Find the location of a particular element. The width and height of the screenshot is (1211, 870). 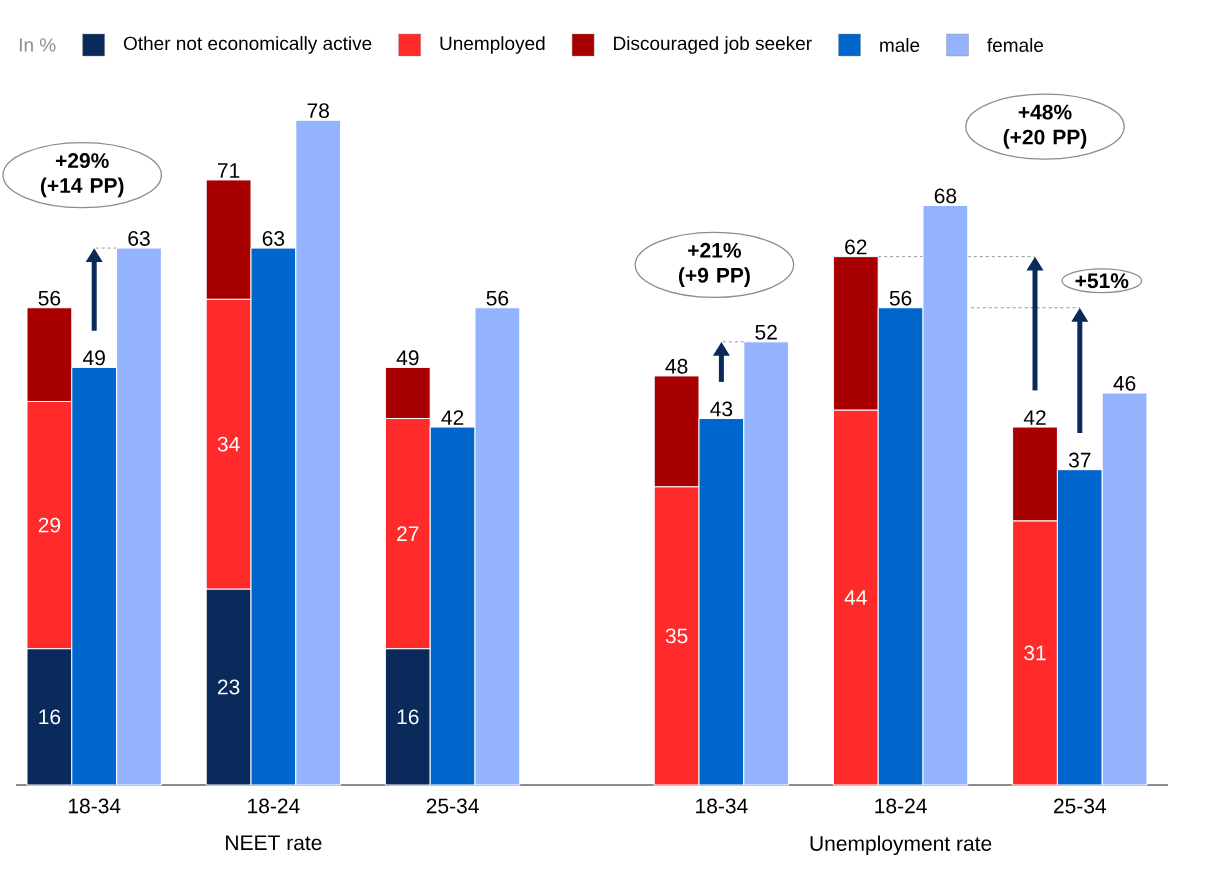

data-label: 68 is located at coordinates (945, 196).